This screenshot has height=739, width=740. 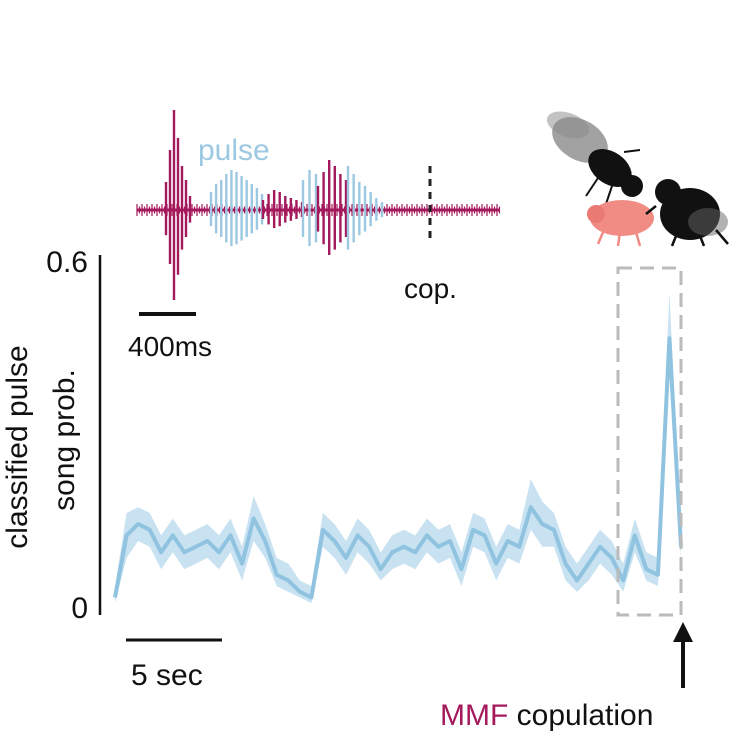 What do you see at coordinates (585, 715) in the screenshot?
I see `copulation-label: copulation` at bounding box center [585, 715].